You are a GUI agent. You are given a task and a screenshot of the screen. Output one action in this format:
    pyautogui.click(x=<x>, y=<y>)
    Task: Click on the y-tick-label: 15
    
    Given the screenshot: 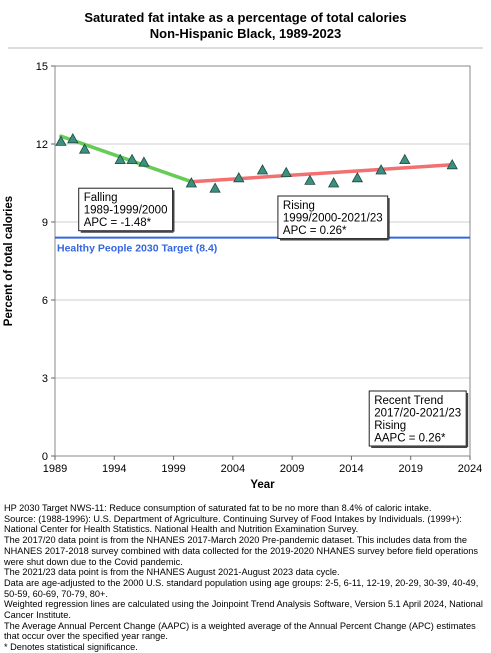 What is the action you would take?
    pyautogui.click(x=42, y=67)
    